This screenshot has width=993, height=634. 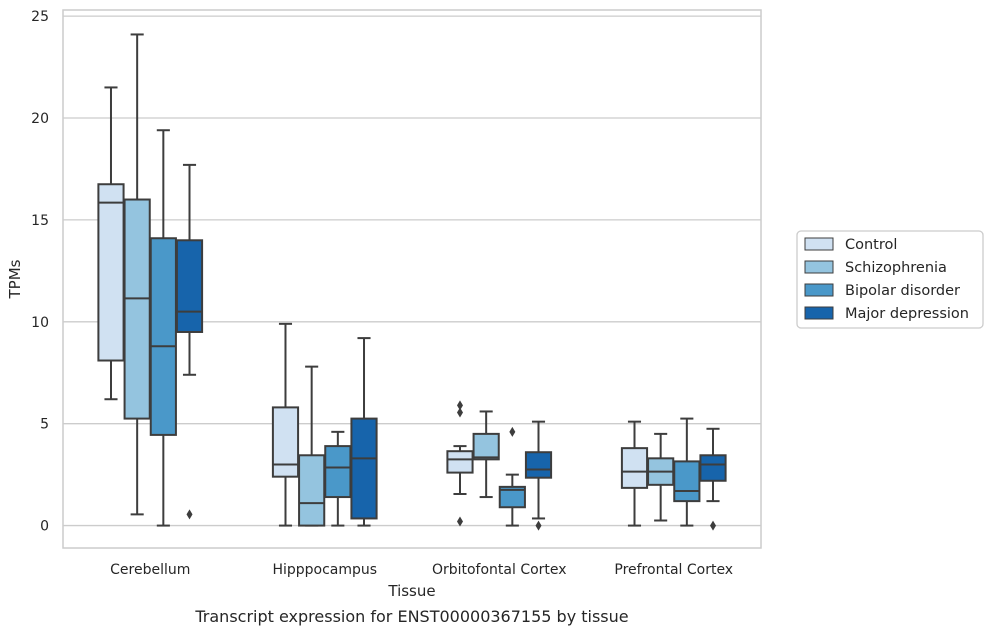 I want to click on y-tick-label: 20, so click(x=40, y=119).